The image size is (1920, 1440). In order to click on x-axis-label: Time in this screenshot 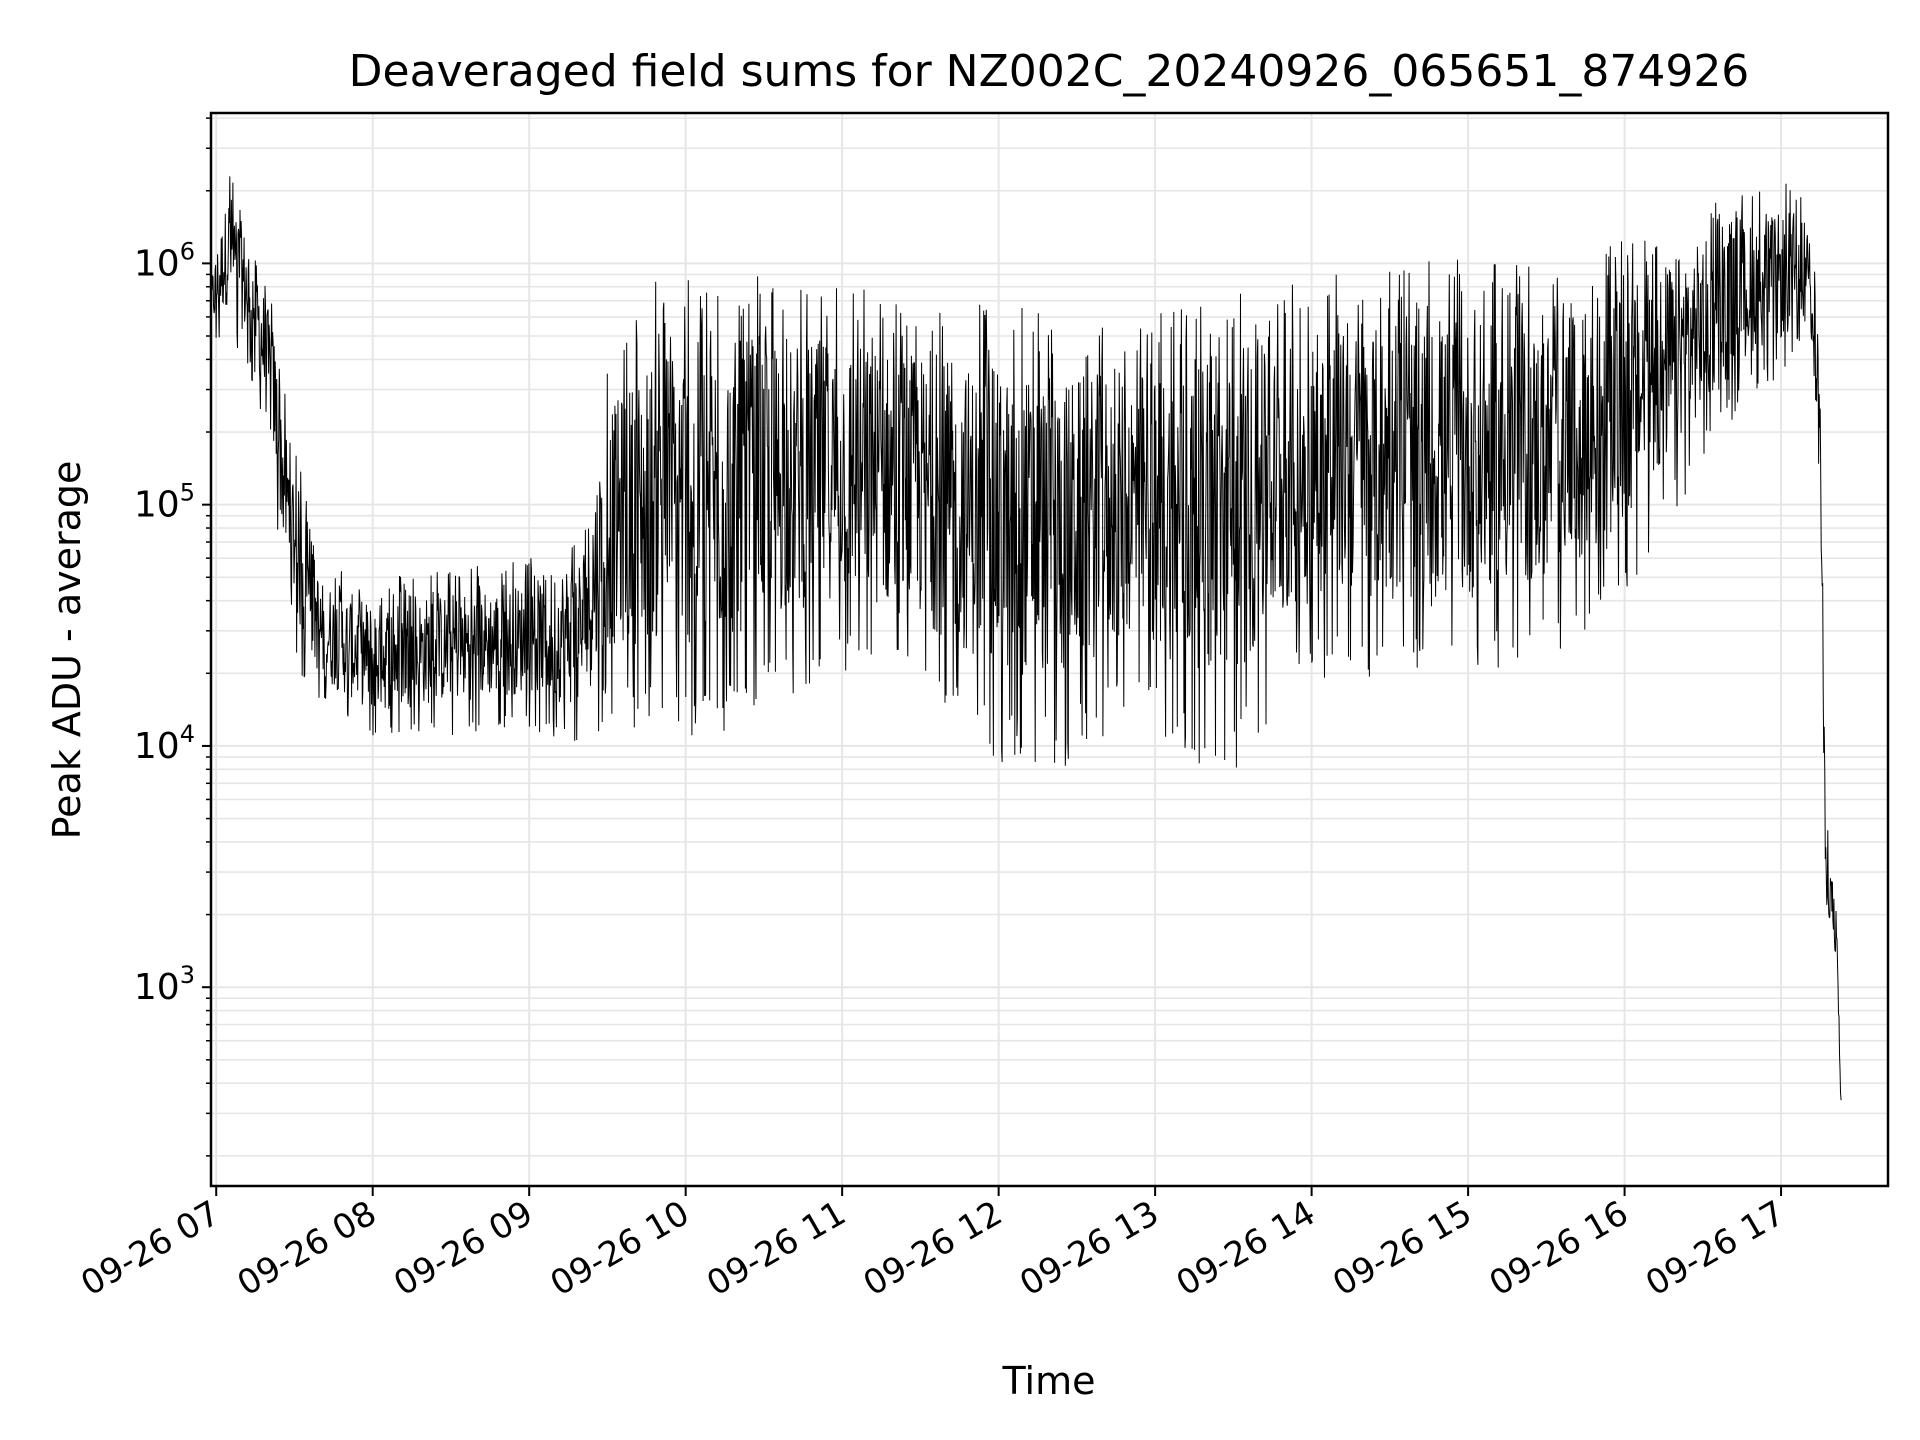, I will do `click(1049, 1381)`.